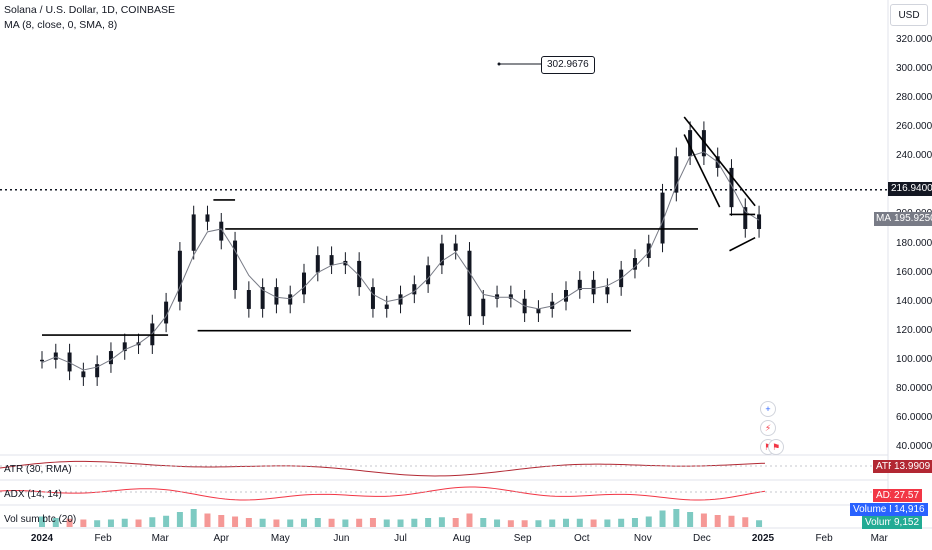  What do you see at coordinates (642, 538) in the screenshot?
I see `time-axis-label: Nov` at bounding box center [642, 538].